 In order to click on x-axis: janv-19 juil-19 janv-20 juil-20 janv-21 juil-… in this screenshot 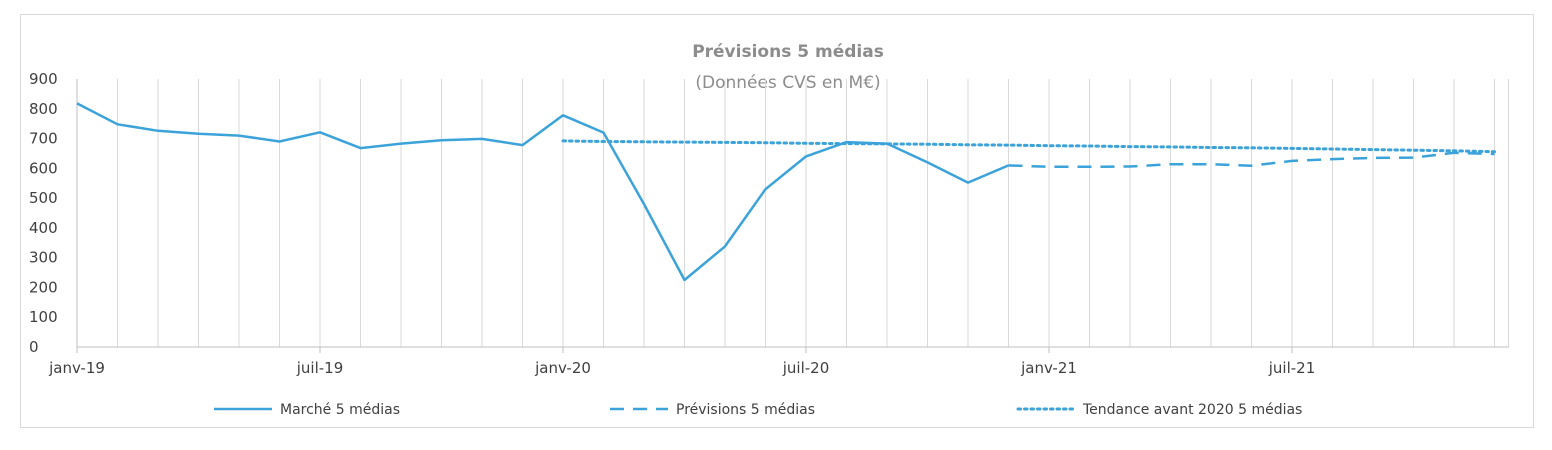, I will do `click(778, 361)`.